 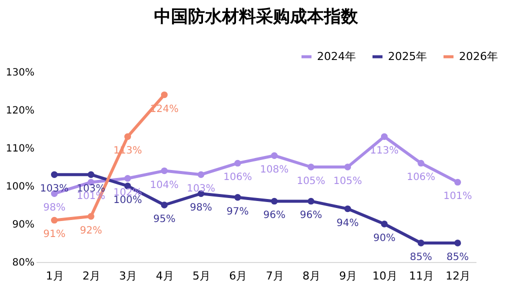 I want to click on x-tick-label: 6月, so click(x=238, y=276).